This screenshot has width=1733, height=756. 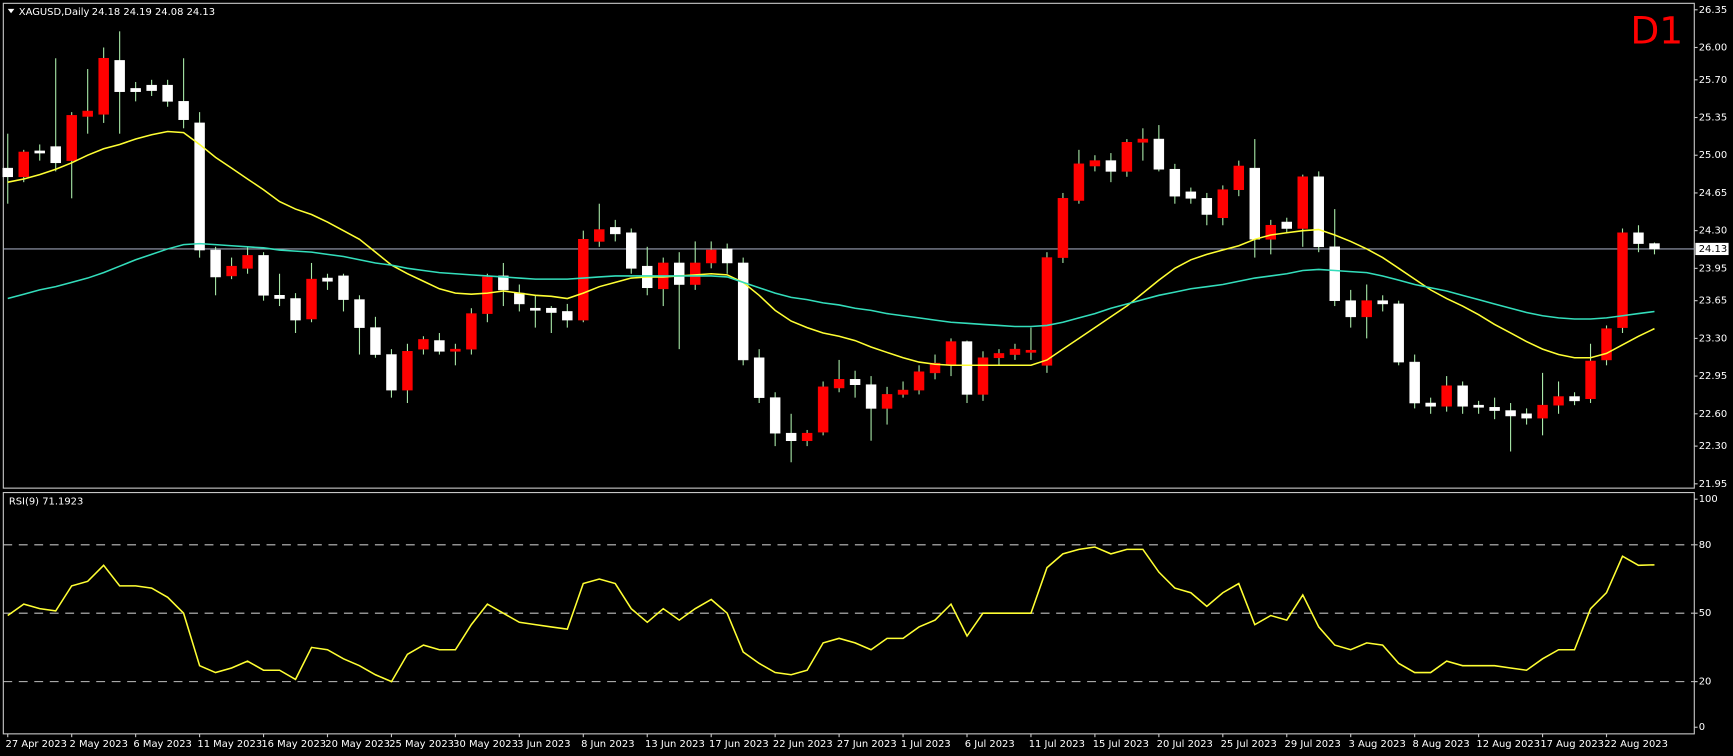 What do you see at coordinates (1713, 155) in the screenshot?
I see `y-tick-label: 25.00` at bounding box center [1713, 155].